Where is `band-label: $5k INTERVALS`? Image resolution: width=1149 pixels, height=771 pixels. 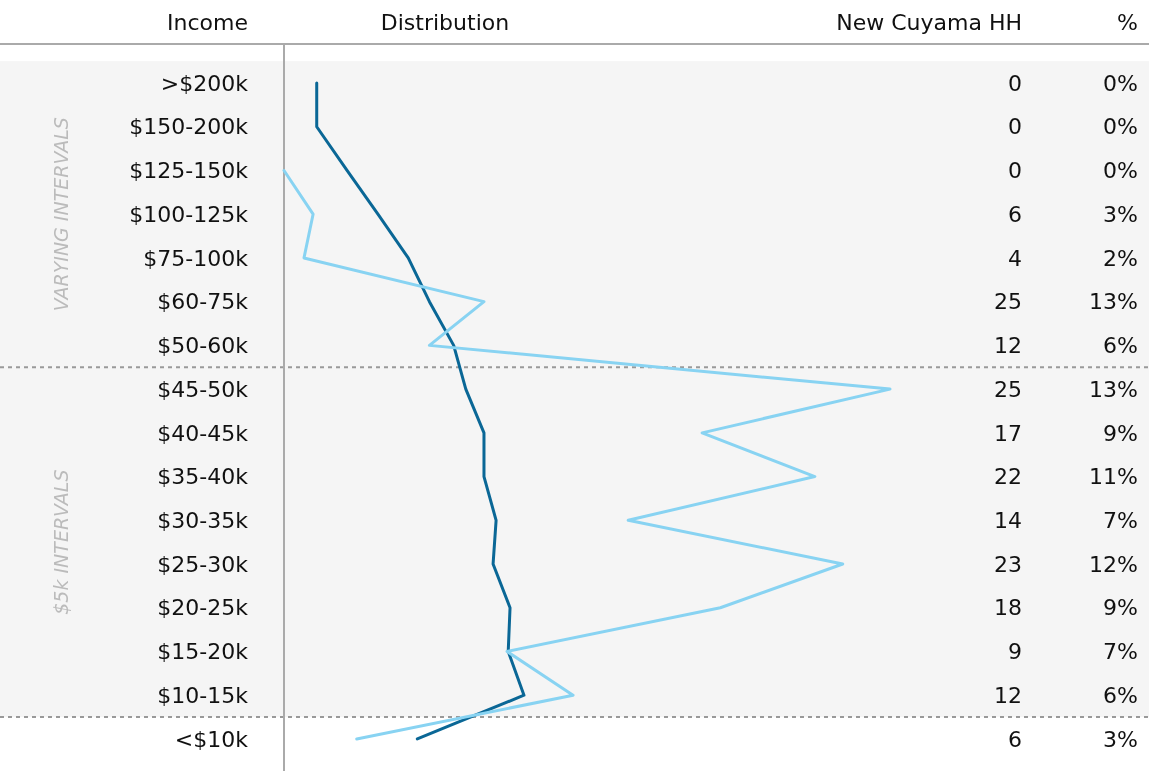
band-label: $5k INTERVALS is located at coordinates (61, 542).